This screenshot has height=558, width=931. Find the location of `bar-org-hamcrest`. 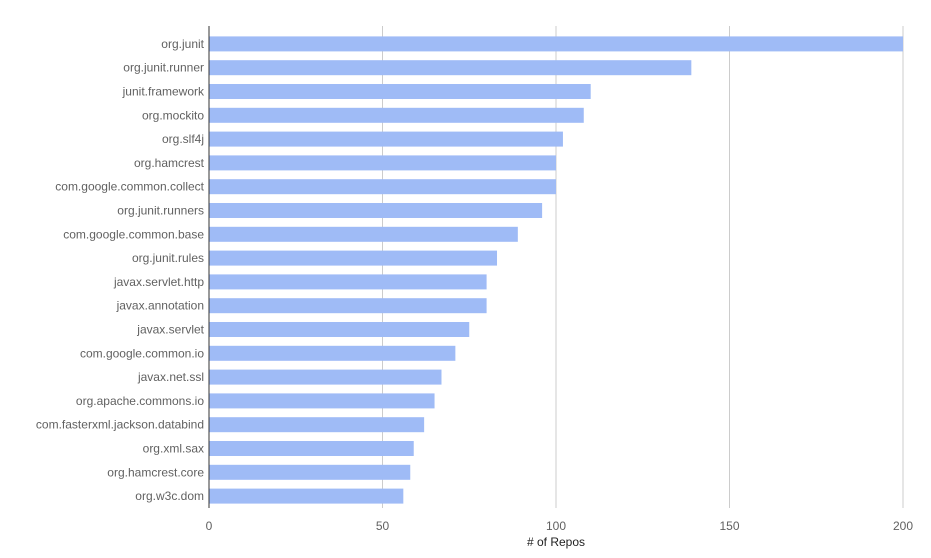

bar-org-hamcrest is located at coordinates (382, 163).